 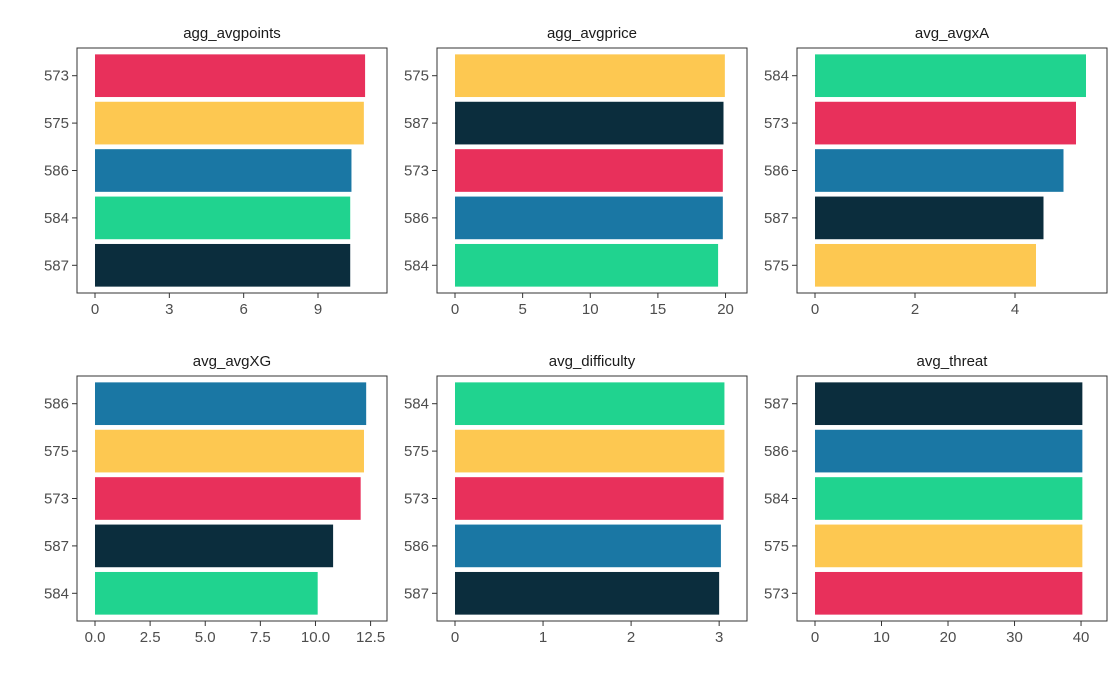 What do you see at coordinates (953, 361) in the screenshot?
I see `facet-title: avg_threat` at bounding box center [953, 361].